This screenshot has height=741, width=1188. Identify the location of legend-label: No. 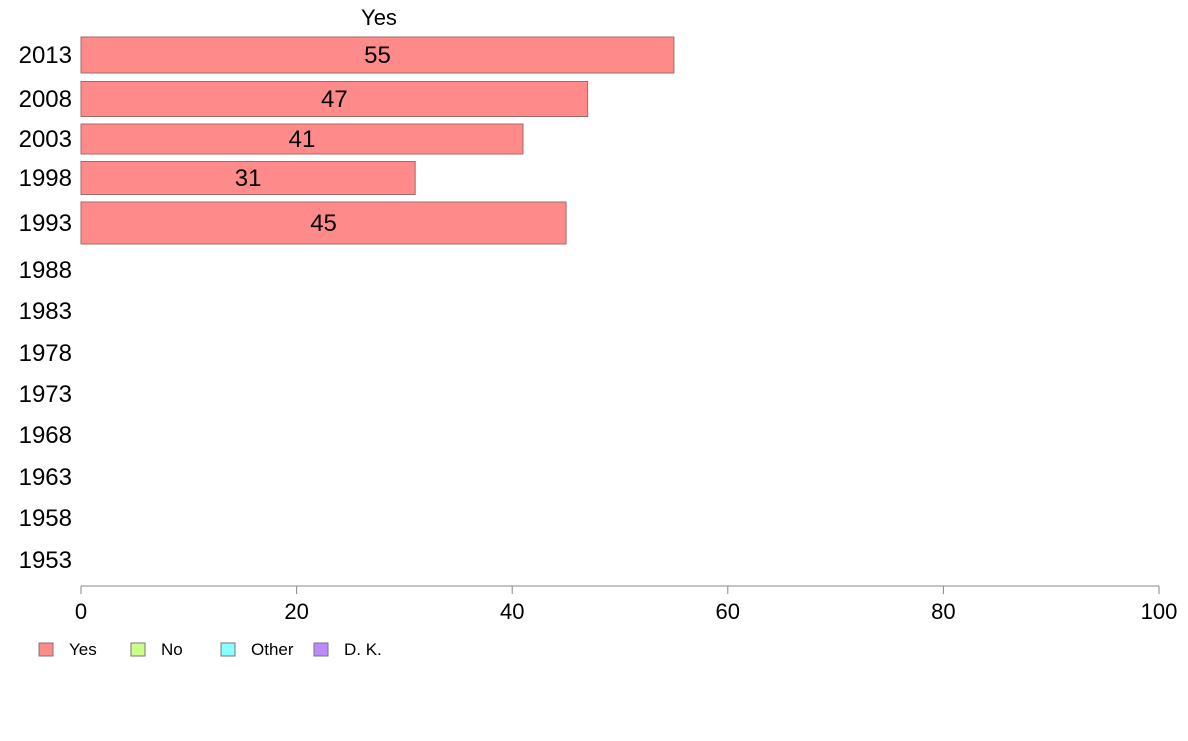
(172, 649).